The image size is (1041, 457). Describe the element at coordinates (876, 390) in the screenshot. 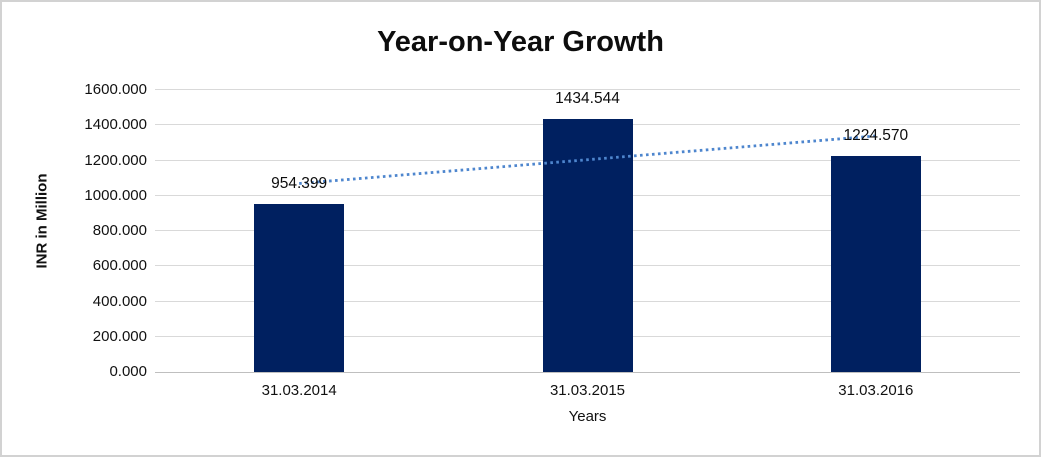

I see `x-tick-label: 31.03.2016` at that location.